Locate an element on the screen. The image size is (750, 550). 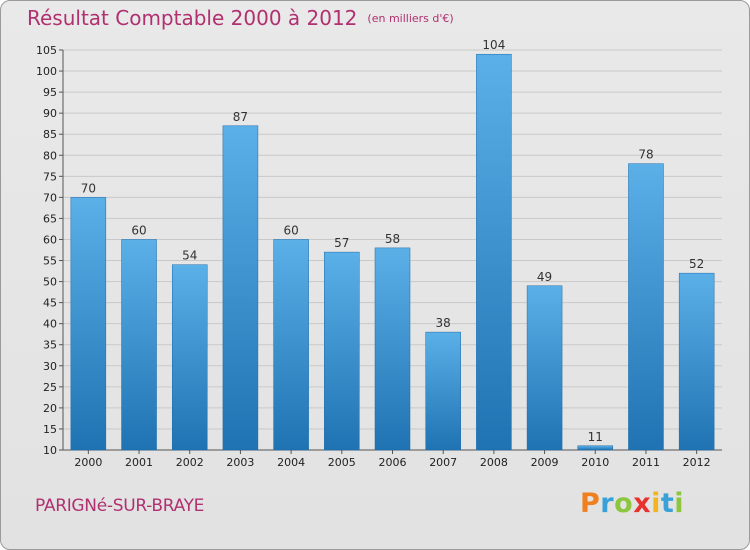
y-tick-label: 75 is located at coordinates (50, 176).